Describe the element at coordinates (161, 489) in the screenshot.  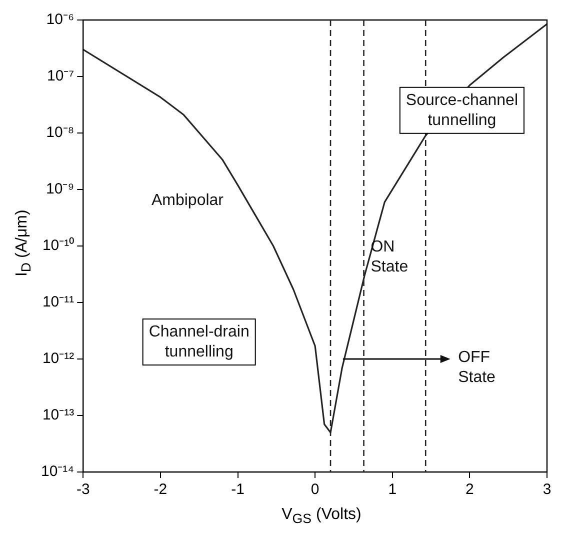
I see `x-tick-label: -2` at that location.